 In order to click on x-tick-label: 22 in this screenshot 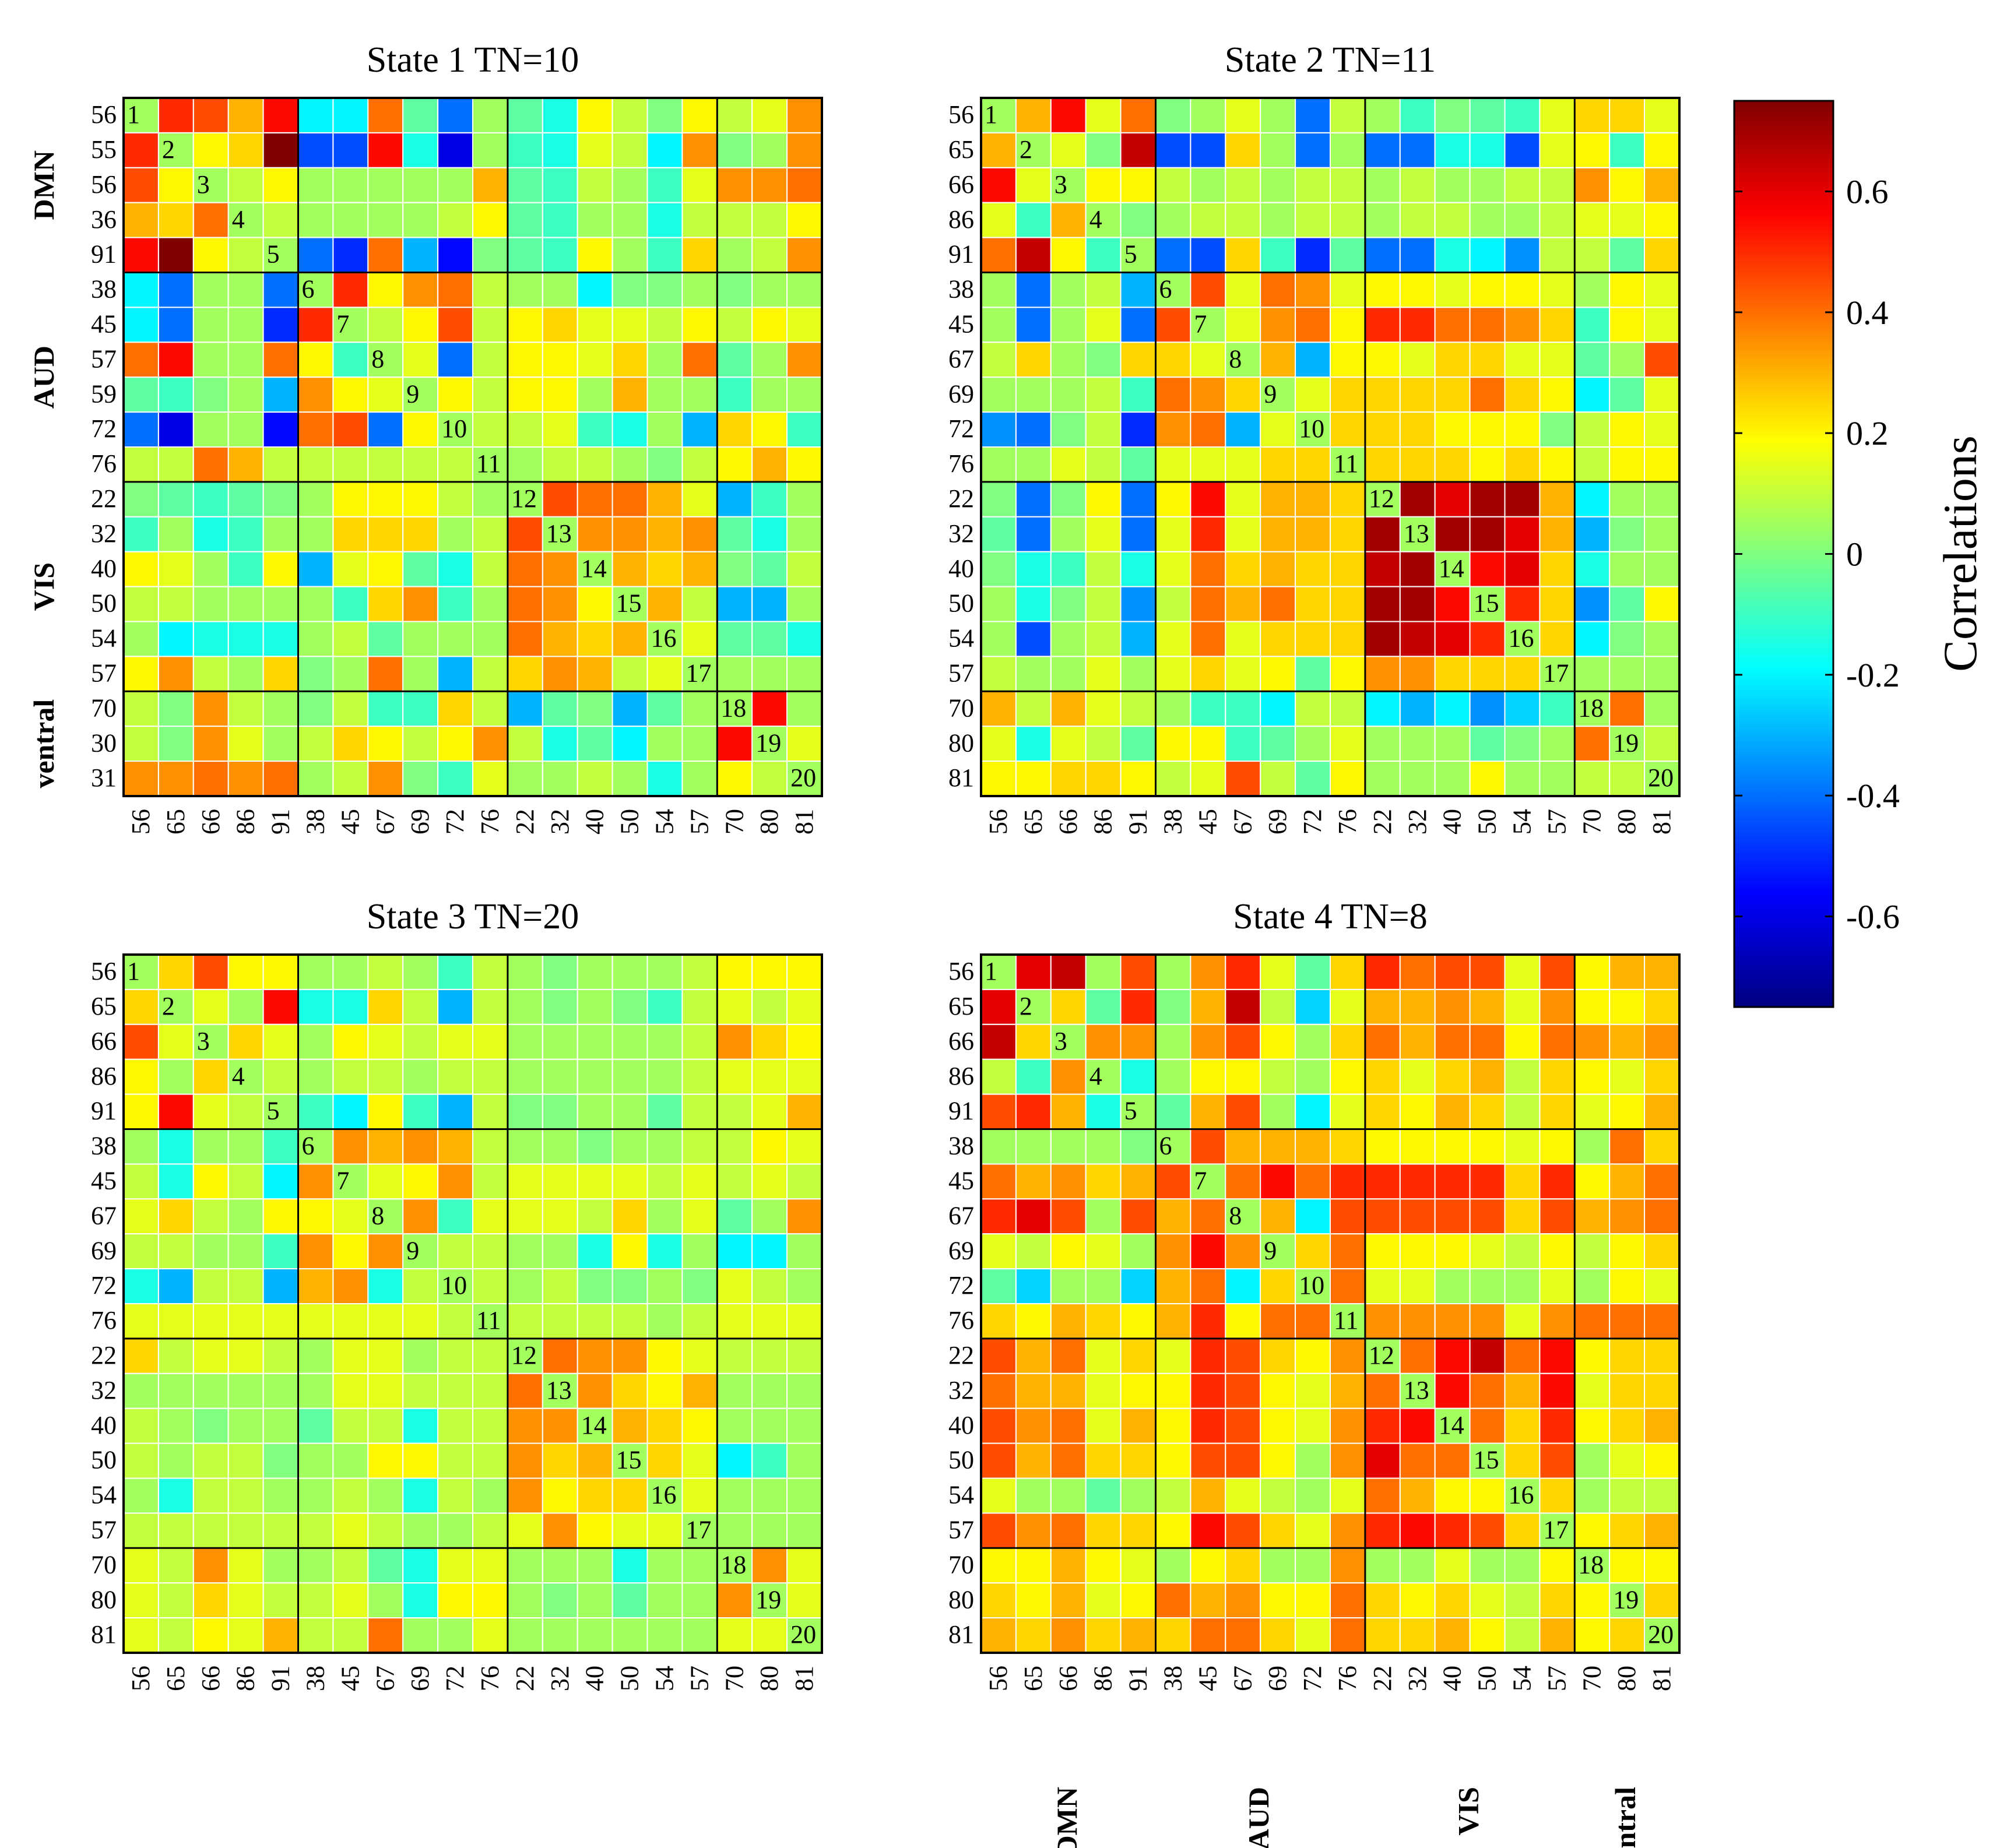, I will do `click(525, 1678)`.